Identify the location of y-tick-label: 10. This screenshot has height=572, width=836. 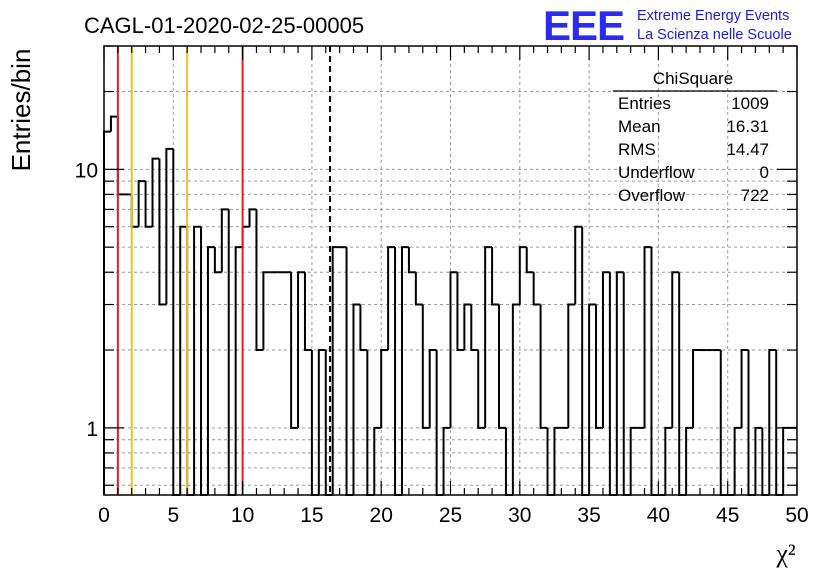
(86, 170).